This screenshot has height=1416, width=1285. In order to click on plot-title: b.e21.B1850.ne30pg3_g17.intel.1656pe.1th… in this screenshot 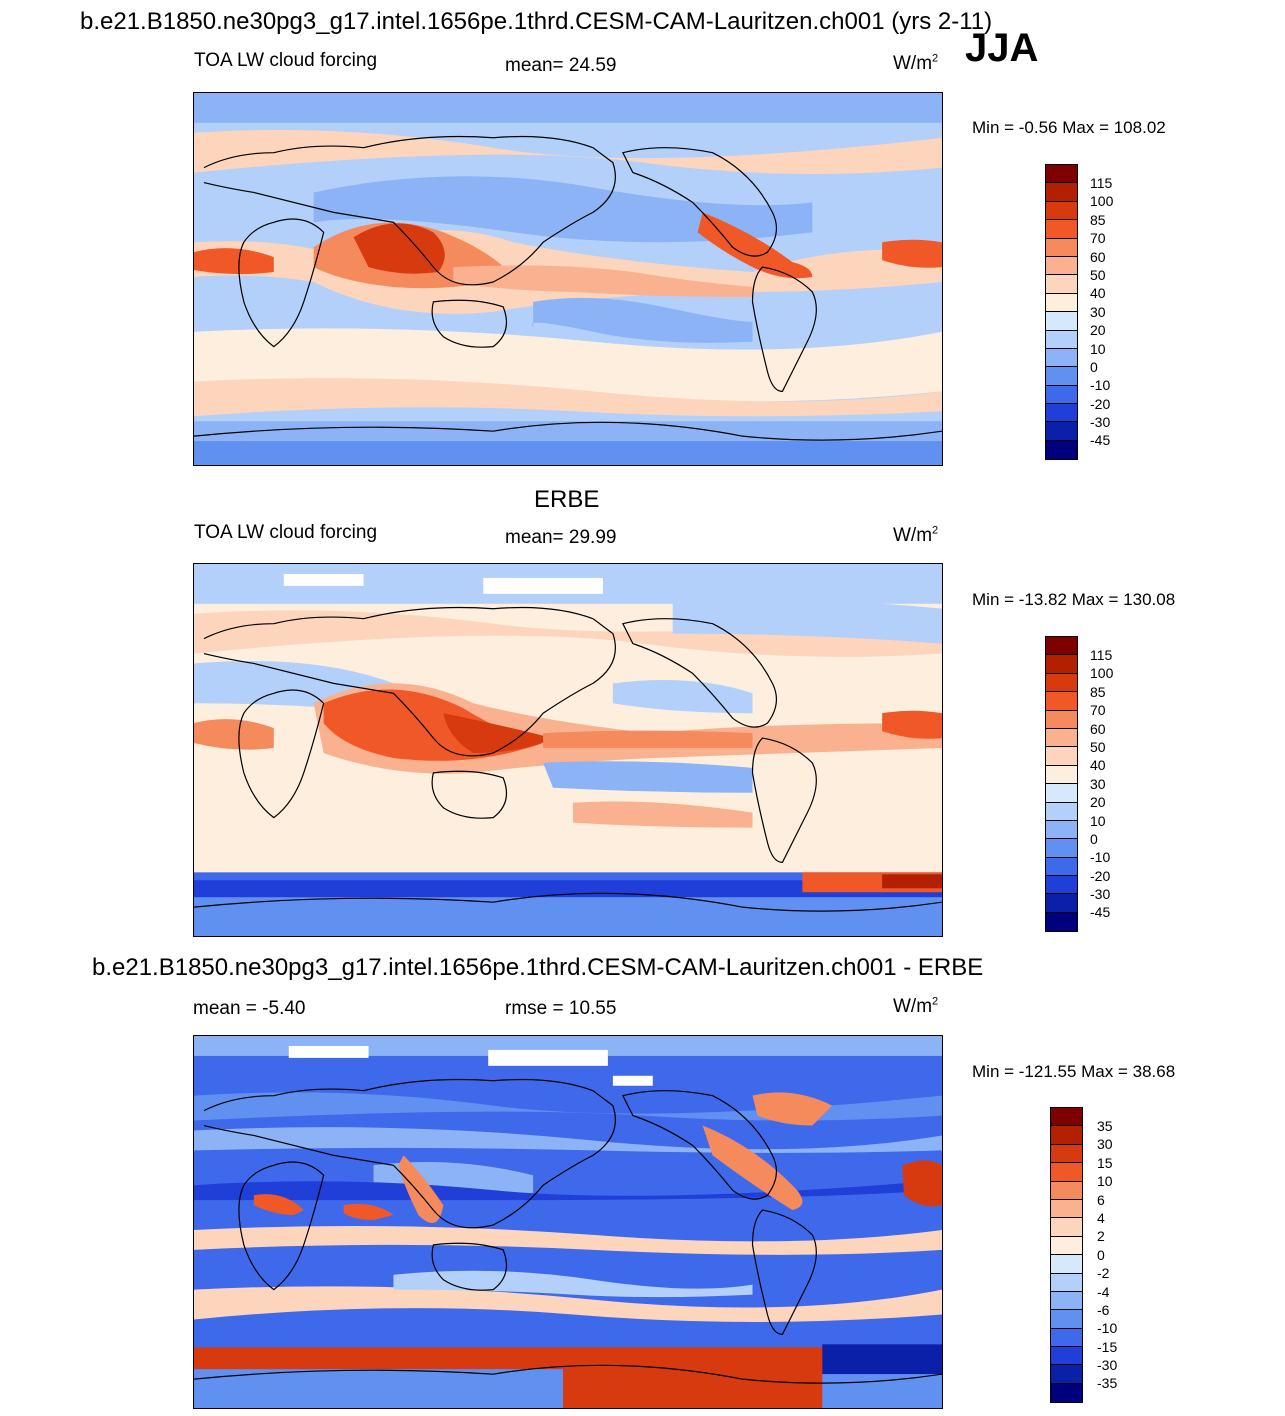, I will do `click(536, 21)`.